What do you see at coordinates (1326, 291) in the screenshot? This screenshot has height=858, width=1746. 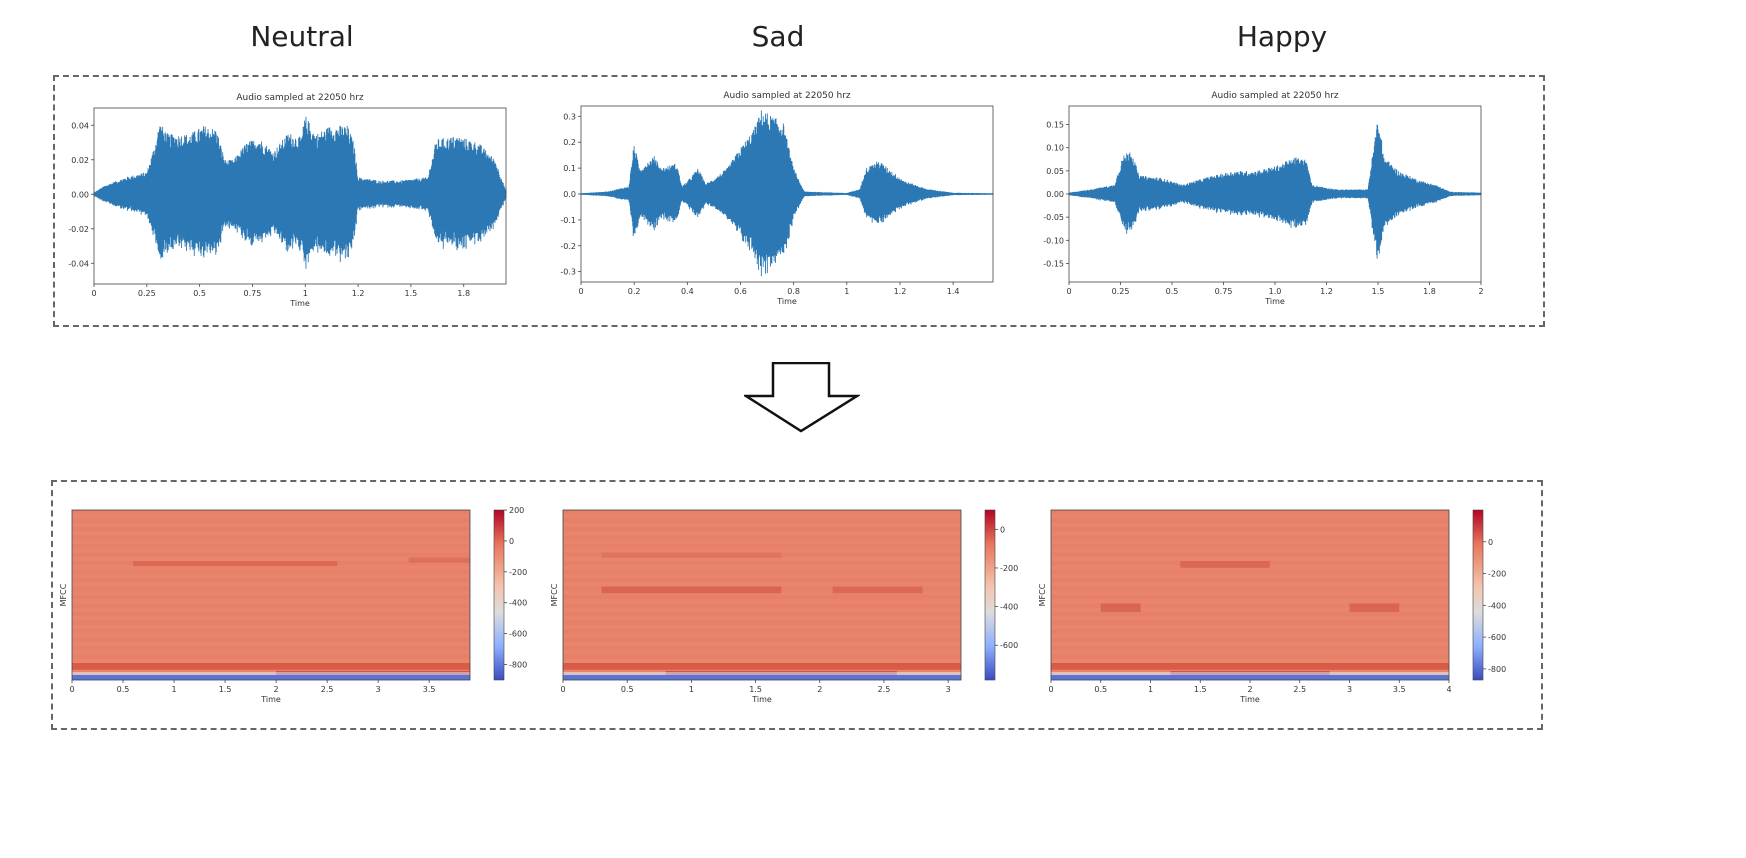 I see `x-tick-label: 1.2` at bounding box center [1326, 291].